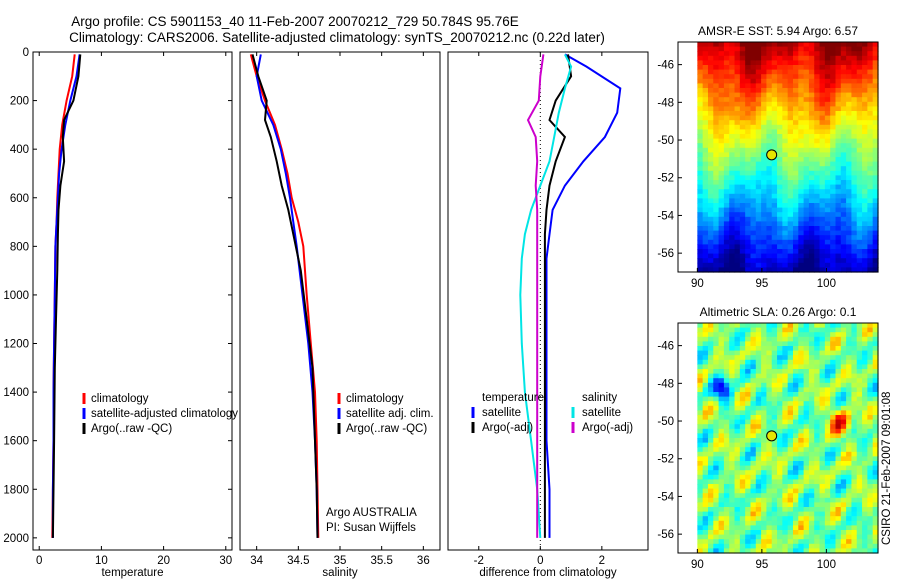  What do you see at coordinates (386, 429) in the screenshot?
I see `legend-label: Argo(..raw -QC)` at bounding box center [386, 429].